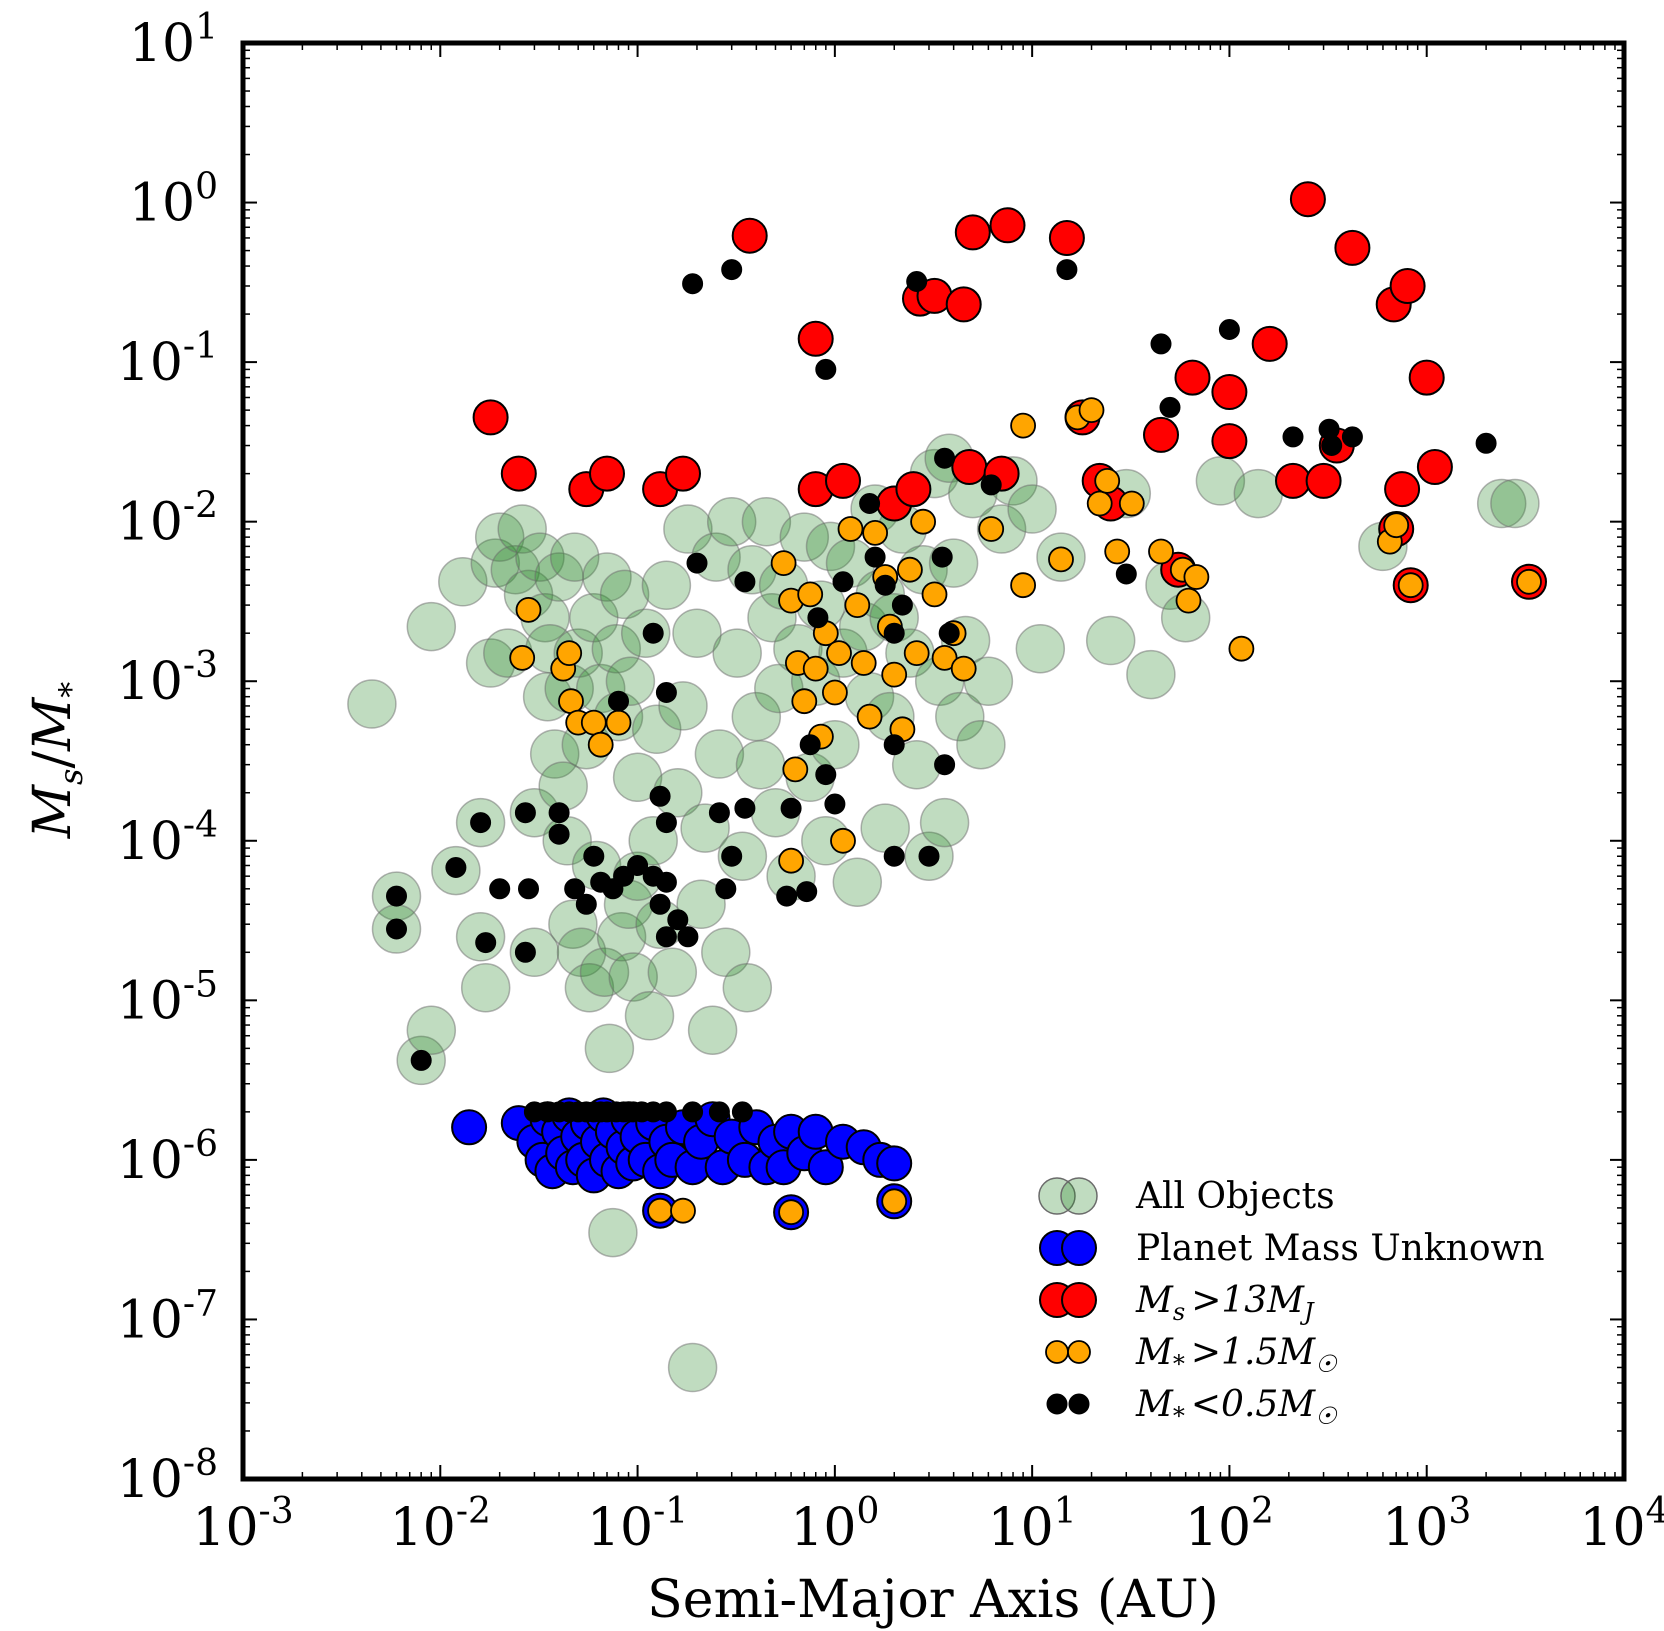 The image size is (1664, 1631). Describe the element at coordinates (1340, 1248) in the screenshot. I see `legend-label: Planet Mass Unknown` at that location.